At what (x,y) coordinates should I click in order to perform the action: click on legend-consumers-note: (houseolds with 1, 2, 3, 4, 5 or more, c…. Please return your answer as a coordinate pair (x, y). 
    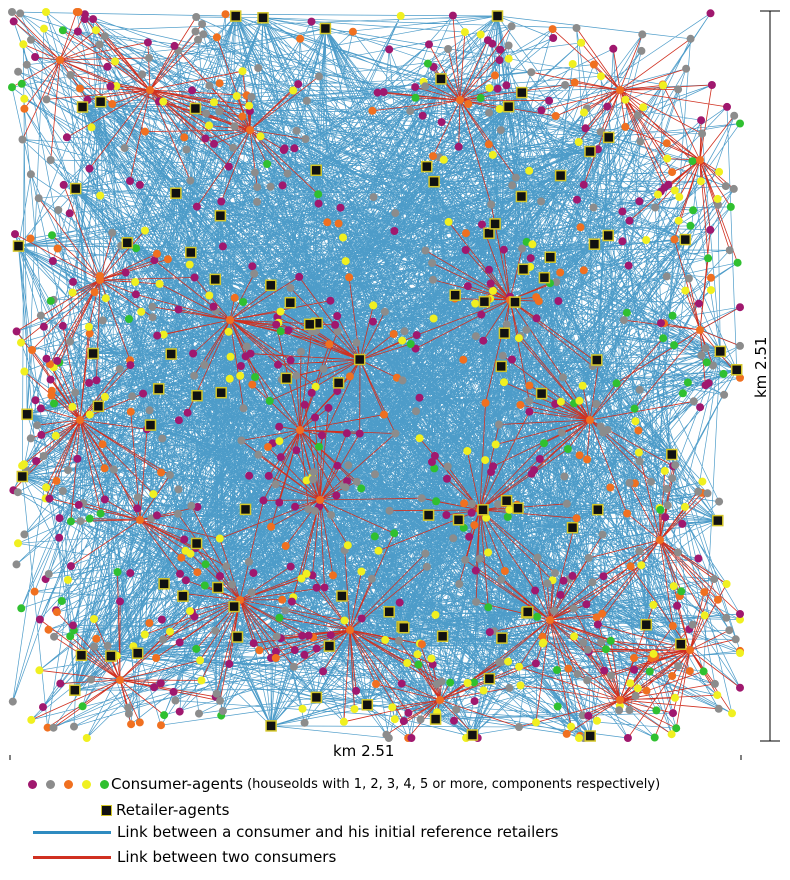
    Looking at the image, I should click on (454, 784).